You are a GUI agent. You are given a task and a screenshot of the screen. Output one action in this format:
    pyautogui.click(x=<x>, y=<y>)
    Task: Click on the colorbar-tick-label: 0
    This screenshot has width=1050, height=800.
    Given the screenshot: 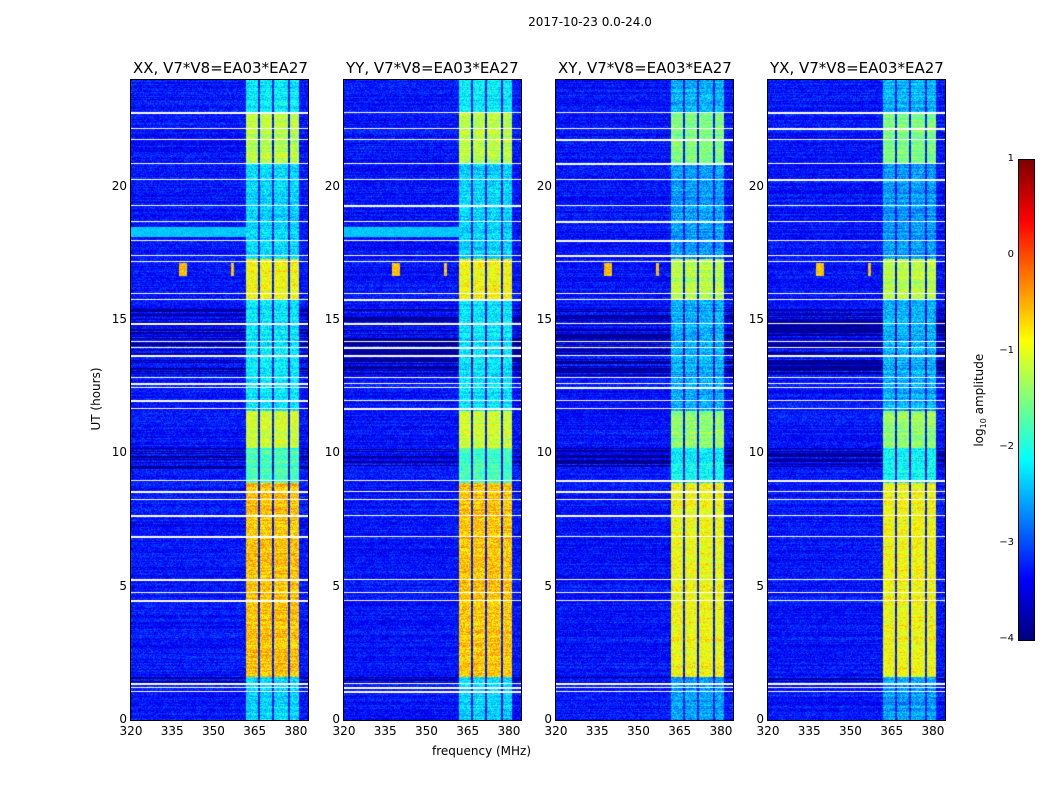 What is the action you would take?
    pyautogui.click(x=1010, y=254)
    